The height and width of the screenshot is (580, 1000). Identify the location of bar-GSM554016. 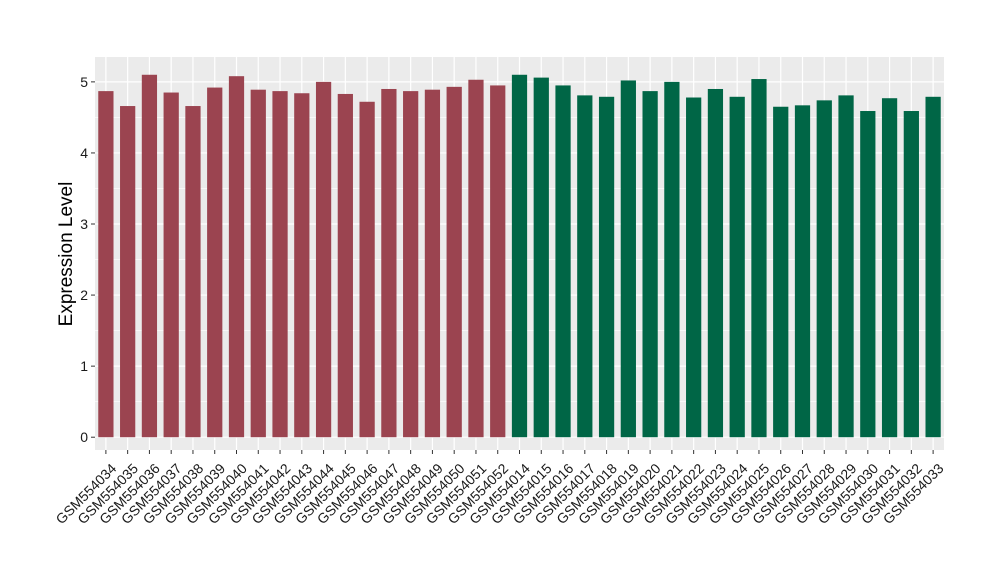
(563, 261).